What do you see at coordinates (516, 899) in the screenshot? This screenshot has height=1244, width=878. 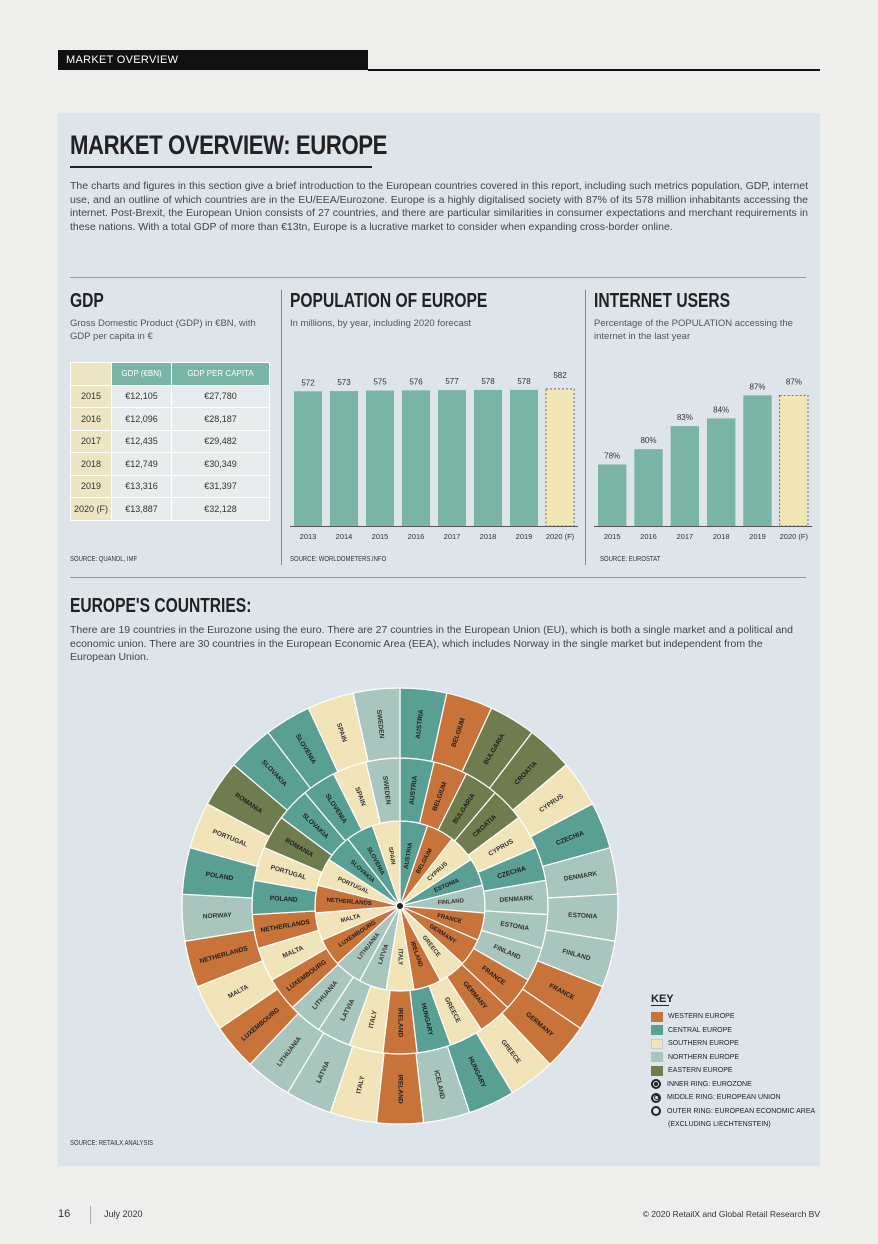 I see `segment-label: DENMARK` at bounding box center [516, 899].